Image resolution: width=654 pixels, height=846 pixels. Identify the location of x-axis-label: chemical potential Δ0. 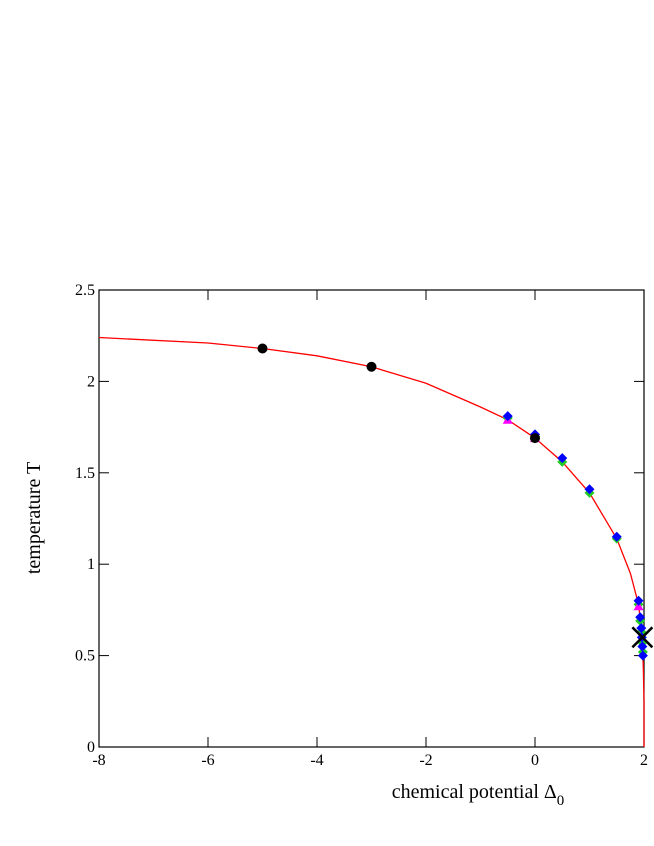
(478, 795).